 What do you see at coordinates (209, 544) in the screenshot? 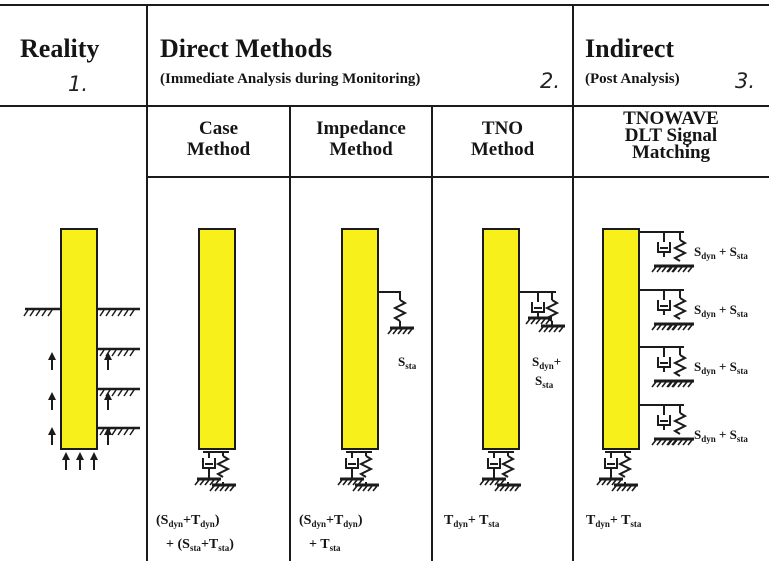
I see `case-f5: +T` at bounding box center [209, 544].